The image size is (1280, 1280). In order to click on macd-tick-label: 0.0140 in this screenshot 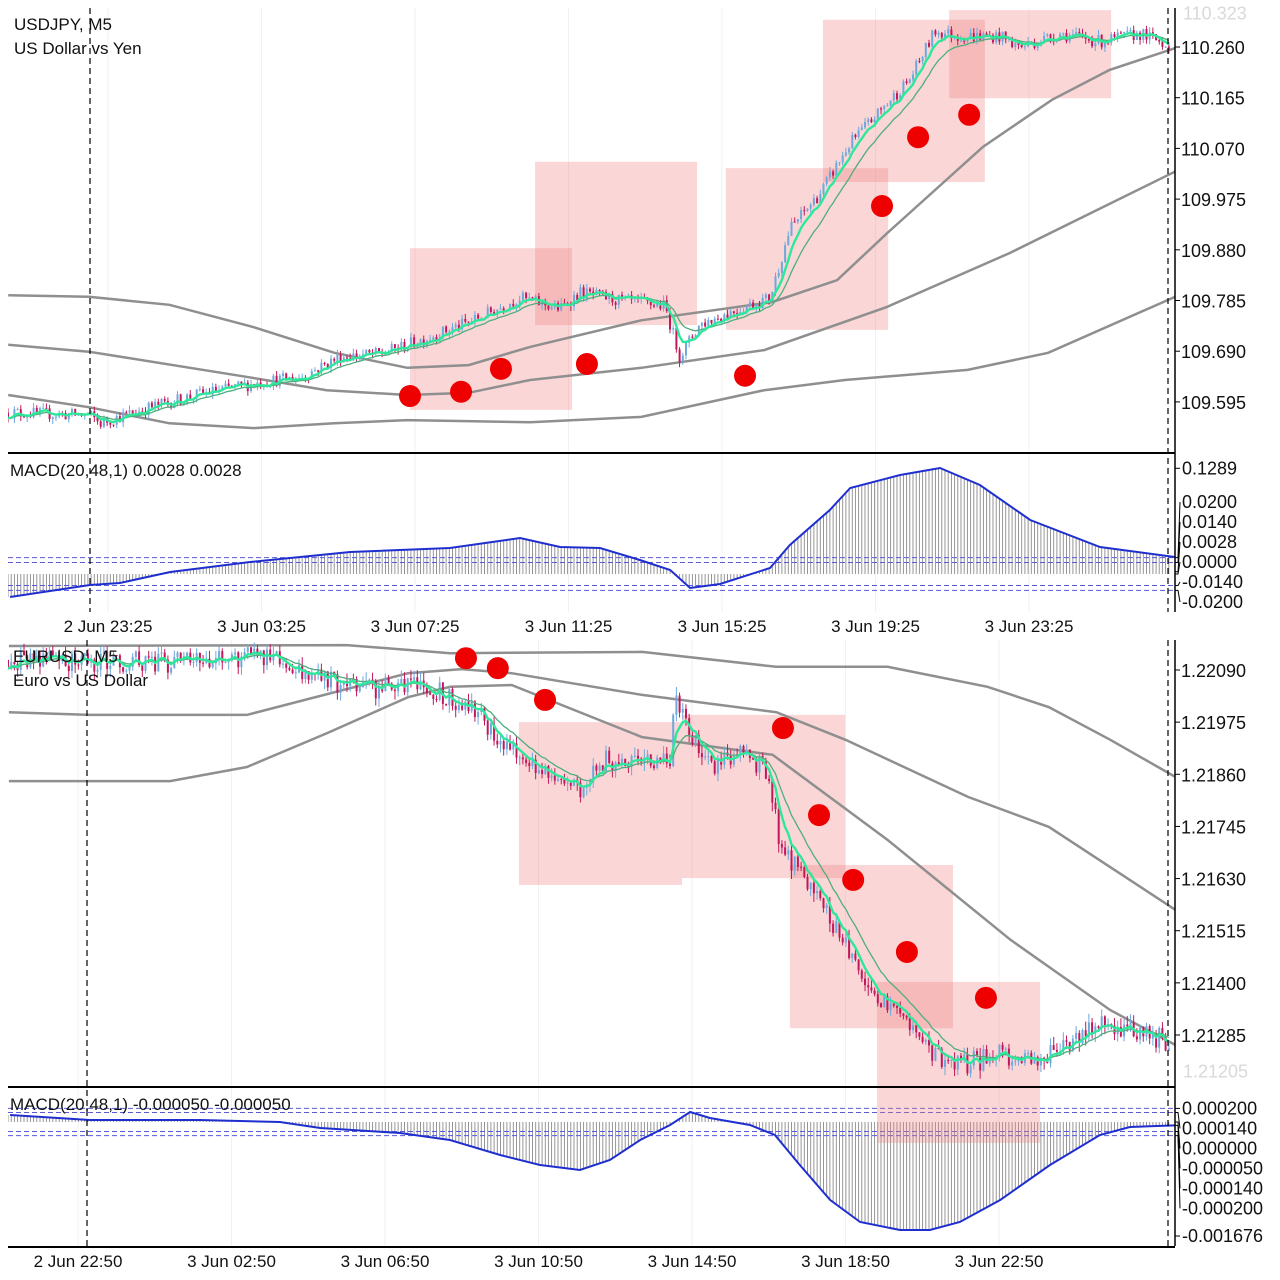, I will do `click(1209, 522)`.